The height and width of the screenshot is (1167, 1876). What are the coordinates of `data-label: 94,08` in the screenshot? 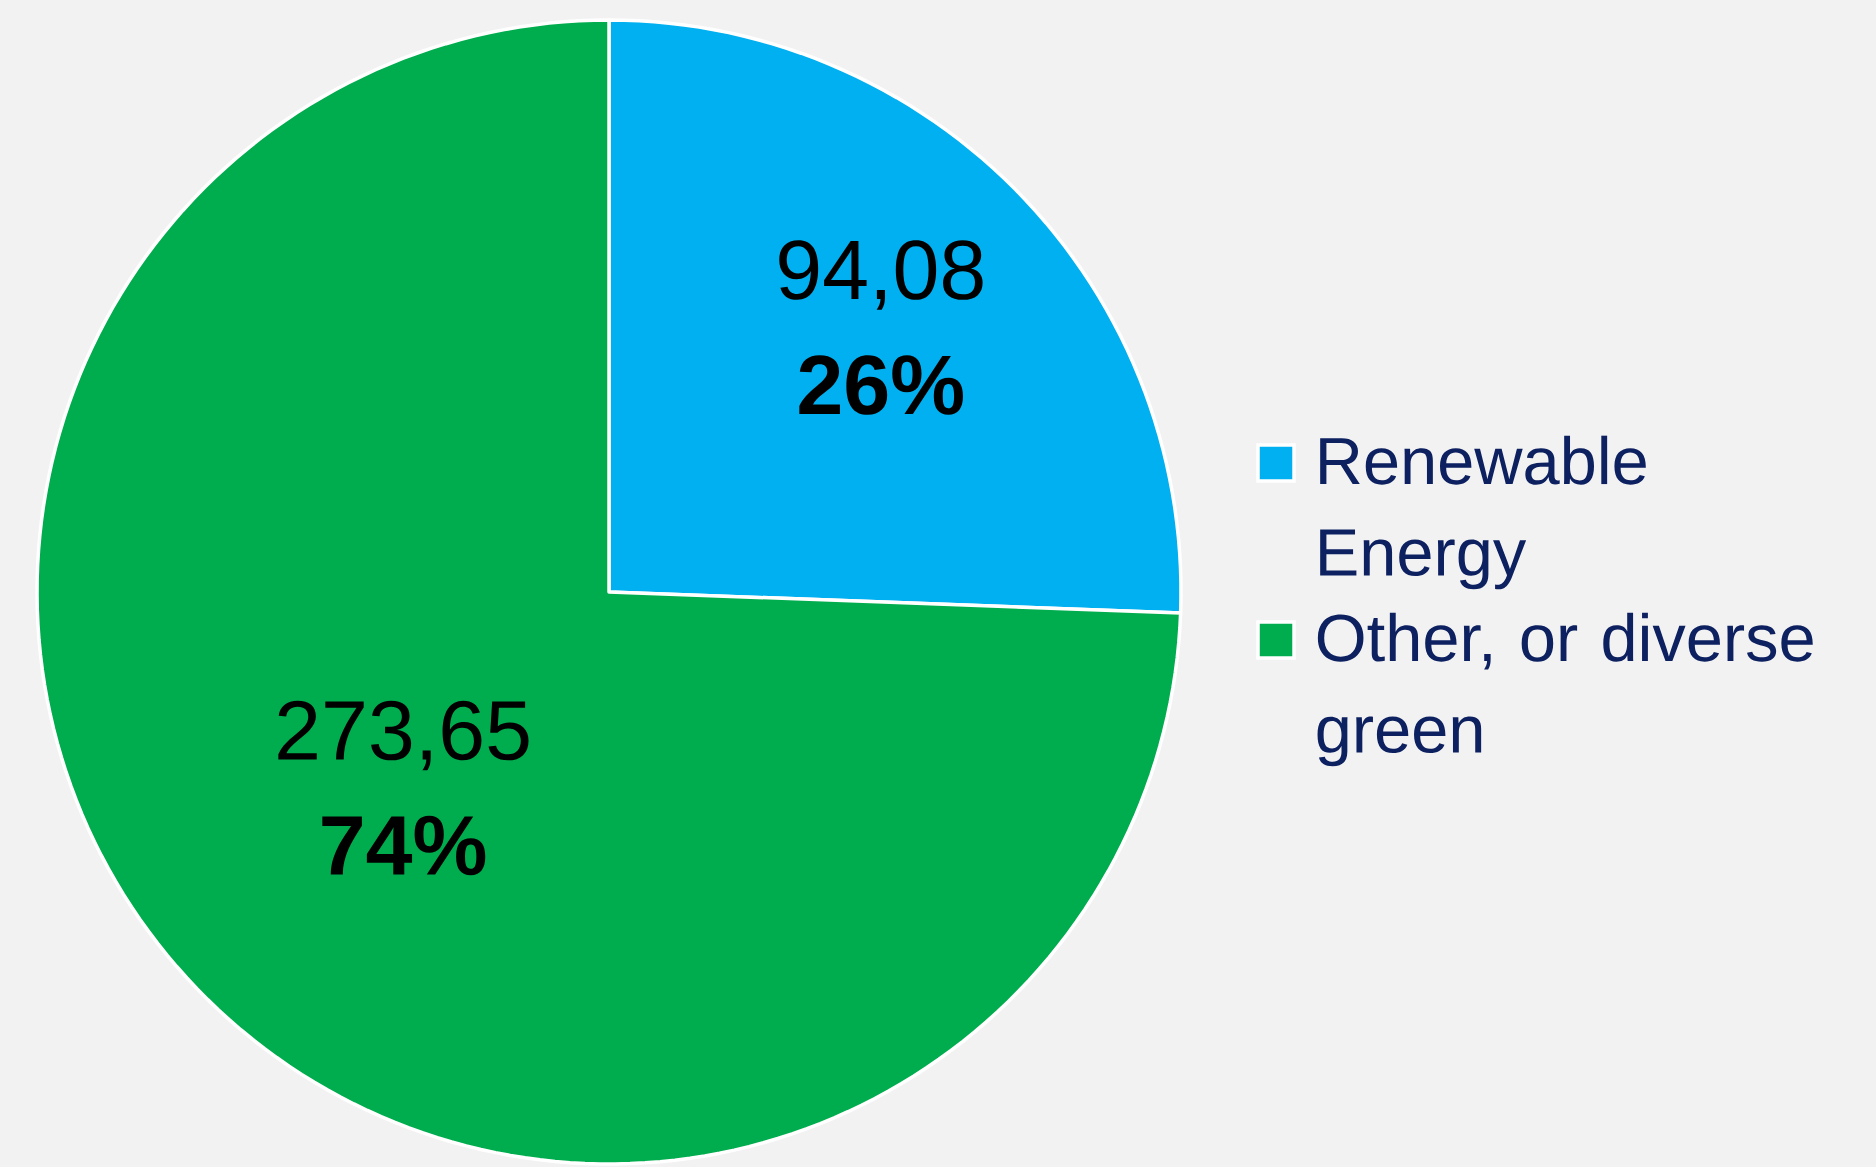 It's located at (881, 275).